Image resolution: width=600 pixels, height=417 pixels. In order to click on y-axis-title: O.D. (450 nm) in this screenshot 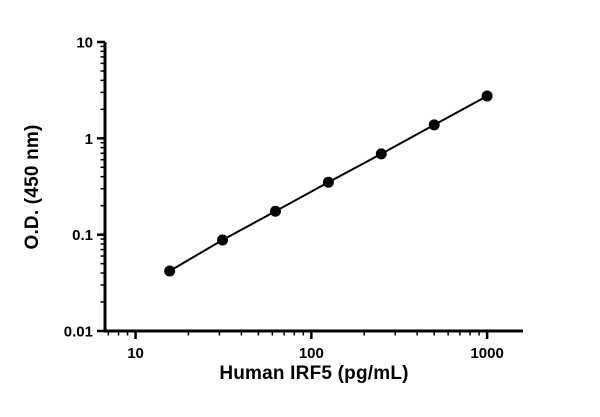, I will do `click(32, 187)`.